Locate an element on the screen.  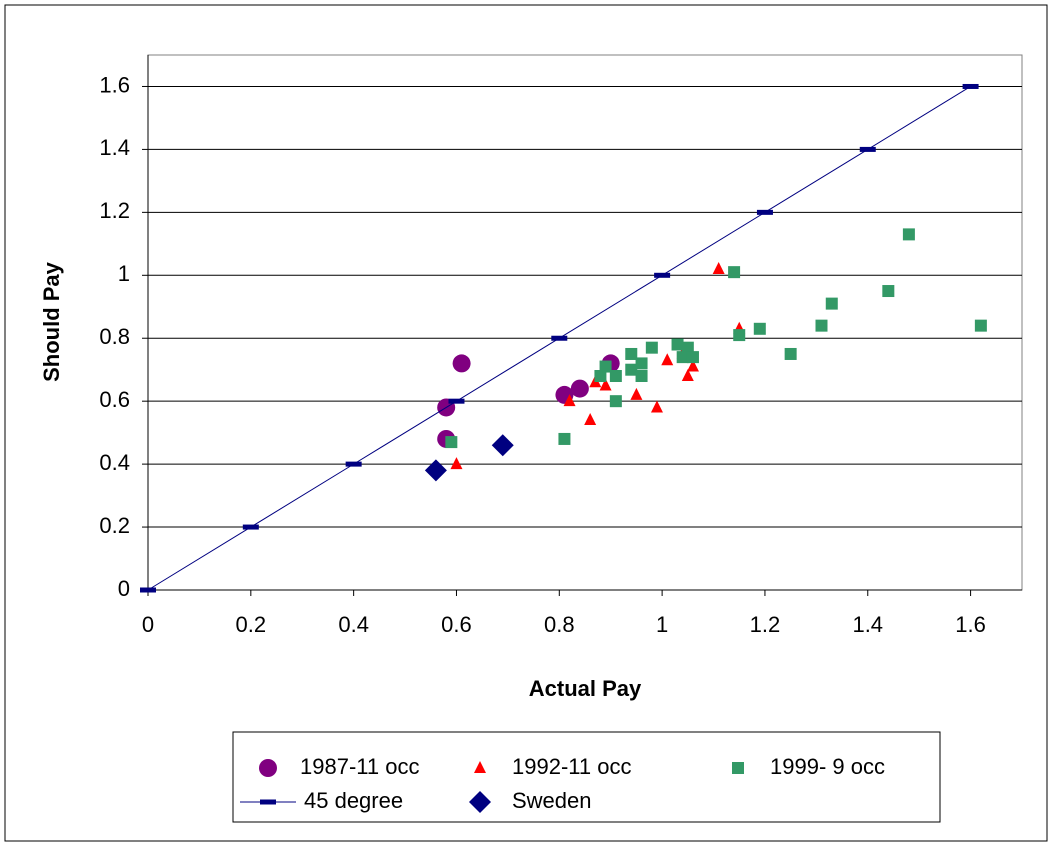
y-tick-label: 0 is located at coordinates (124, 588).